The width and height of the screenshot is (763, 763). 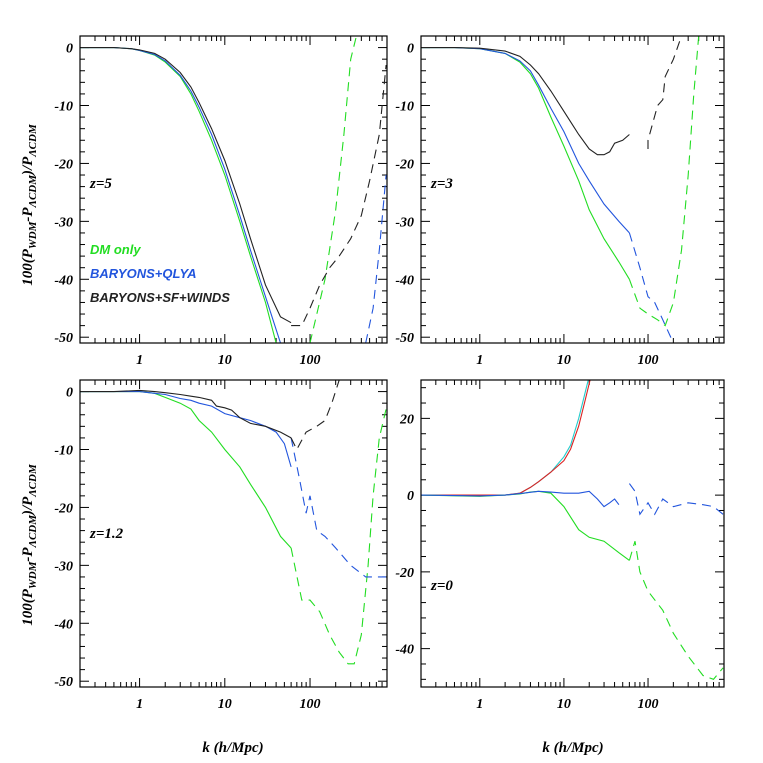 I want to click on panel-label: z=5, so click(x=100, y=184).